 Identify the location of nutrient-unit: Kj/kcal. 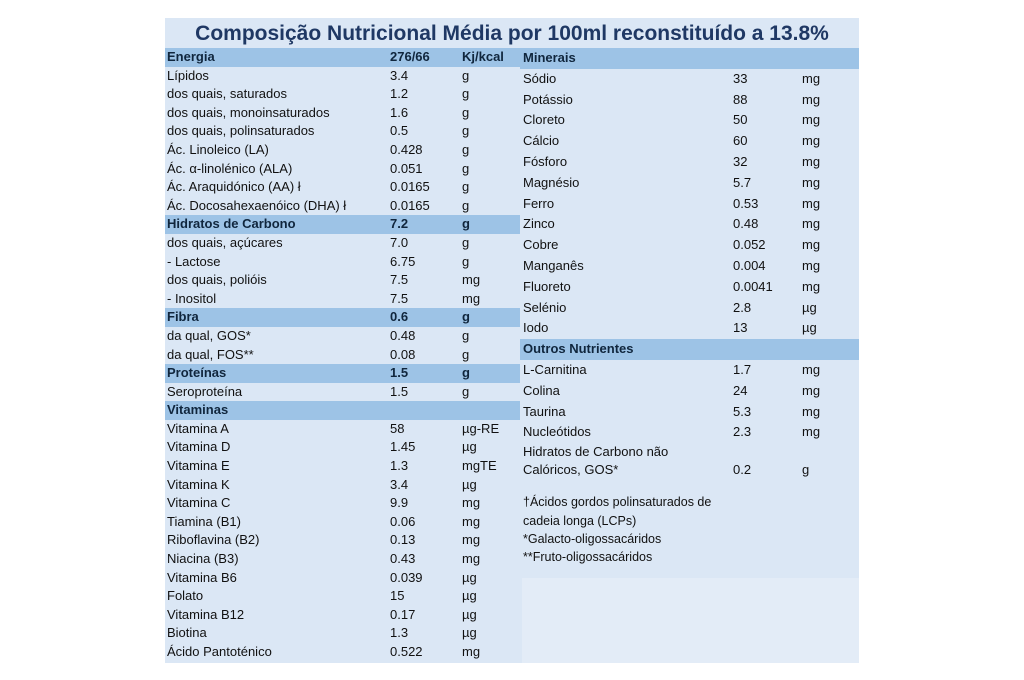
(483, 56).